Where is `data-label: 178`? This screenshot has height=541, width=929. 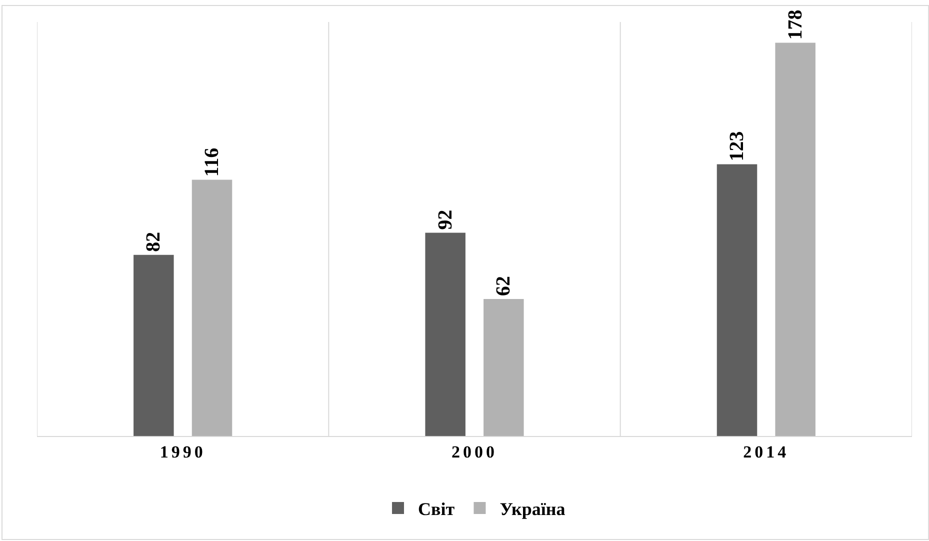
data-label: 178 is located at coordinates (795, 25).